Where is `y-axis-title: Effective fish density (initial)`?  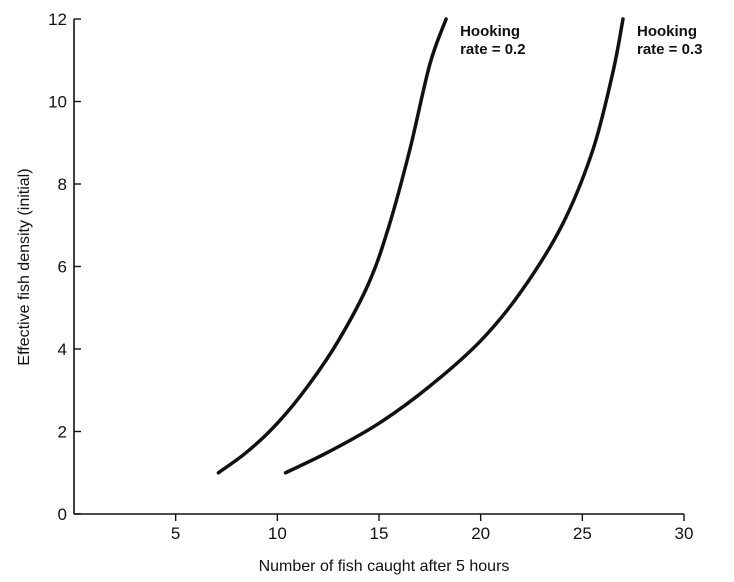 y-axis-title: Effective fish density (initial) is located at coordinates (24, 266).